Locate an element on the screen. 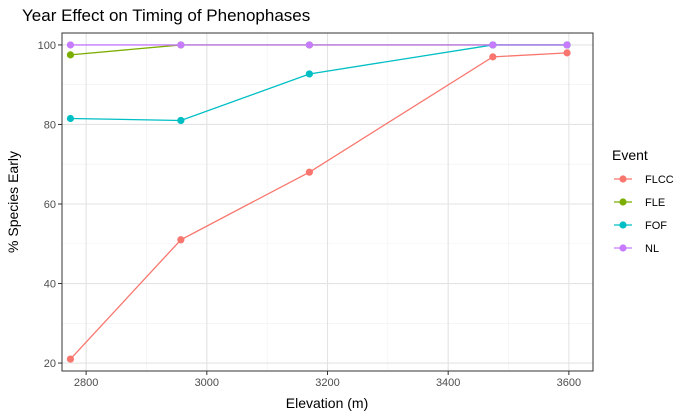 This screenshot has height=417, width=690. legend-key-point-fof is located at coordinates (623, 225).